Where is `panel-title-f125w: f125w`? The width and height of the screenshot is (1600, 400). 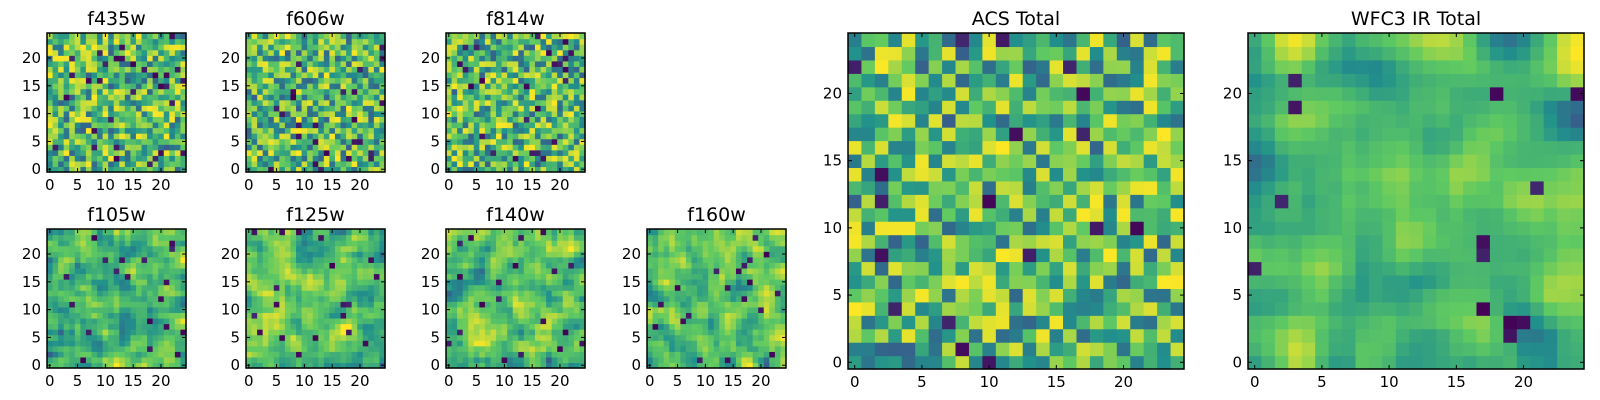
panel-title-f125w: f125w is located at coordinates (315, 215).